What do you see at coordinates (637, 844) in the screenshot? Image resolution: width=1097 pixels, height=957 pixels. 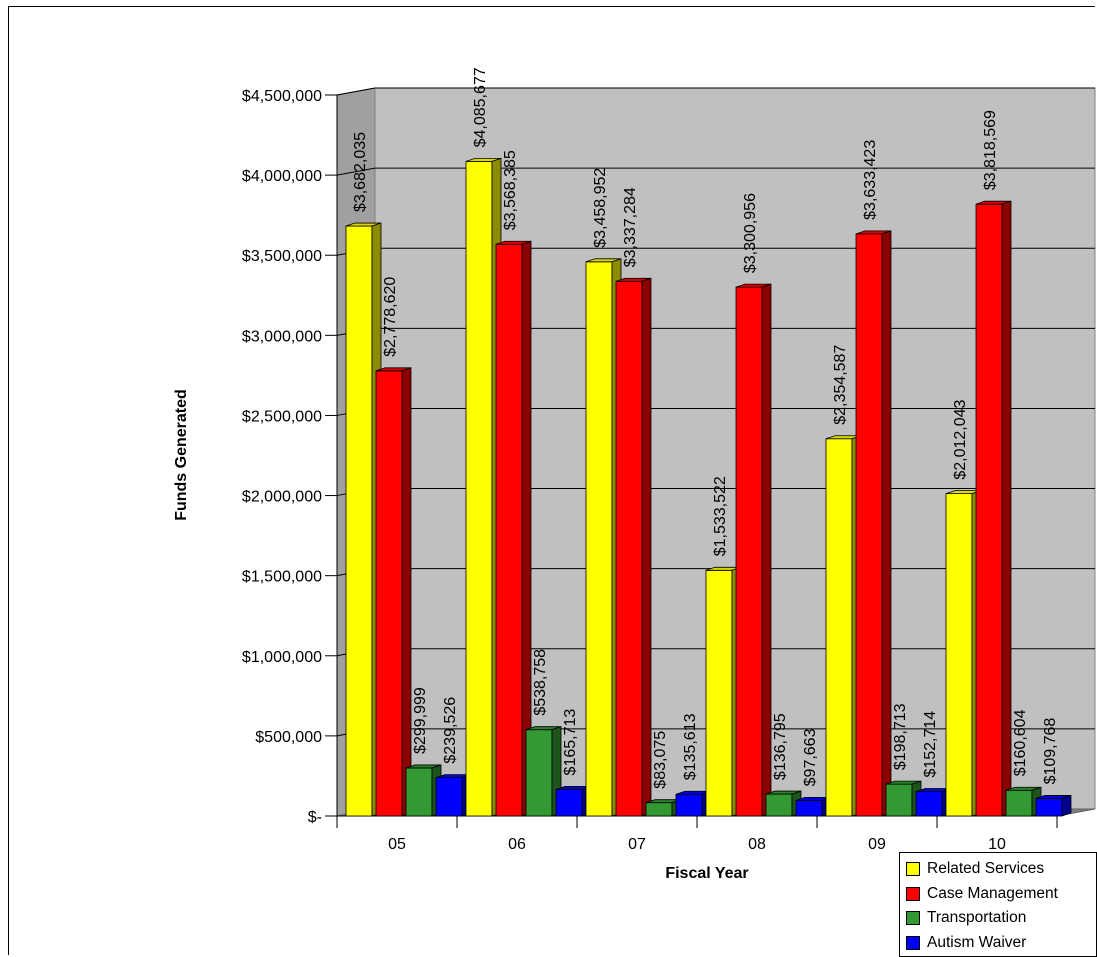 I see `x-tick-label: 07` at bounding box center [637, 844].